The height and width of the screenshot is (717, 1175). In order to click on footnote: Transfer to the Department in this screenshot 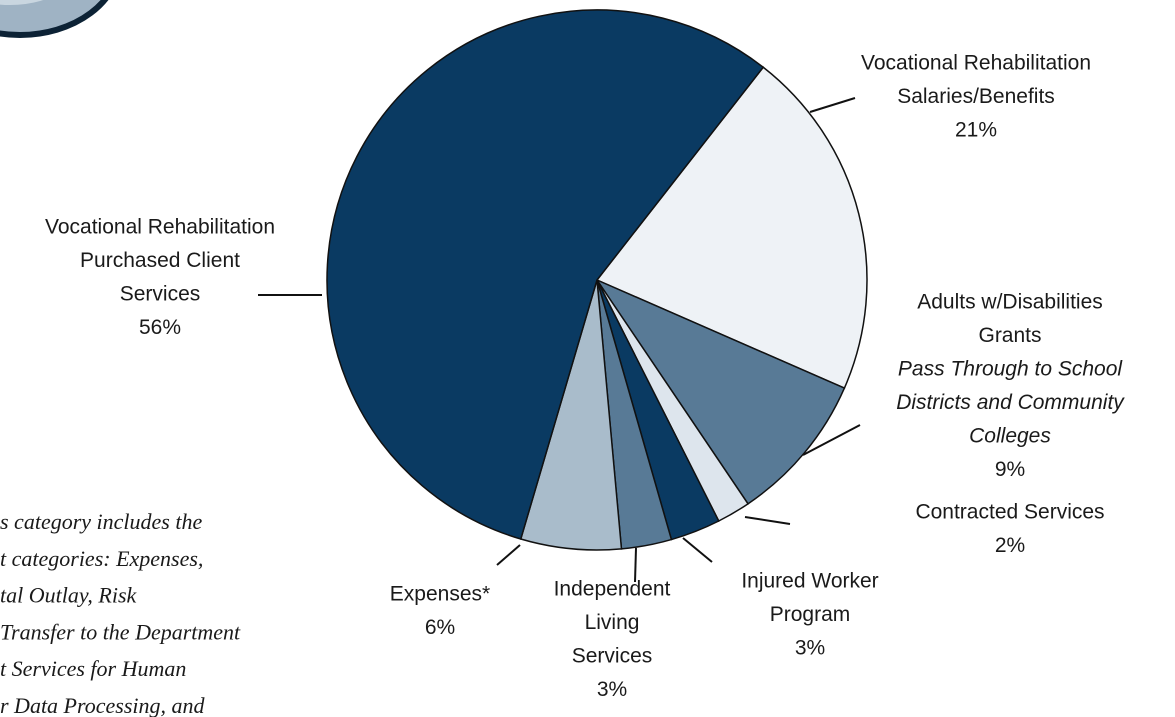, I will do `click(120, 631)`.